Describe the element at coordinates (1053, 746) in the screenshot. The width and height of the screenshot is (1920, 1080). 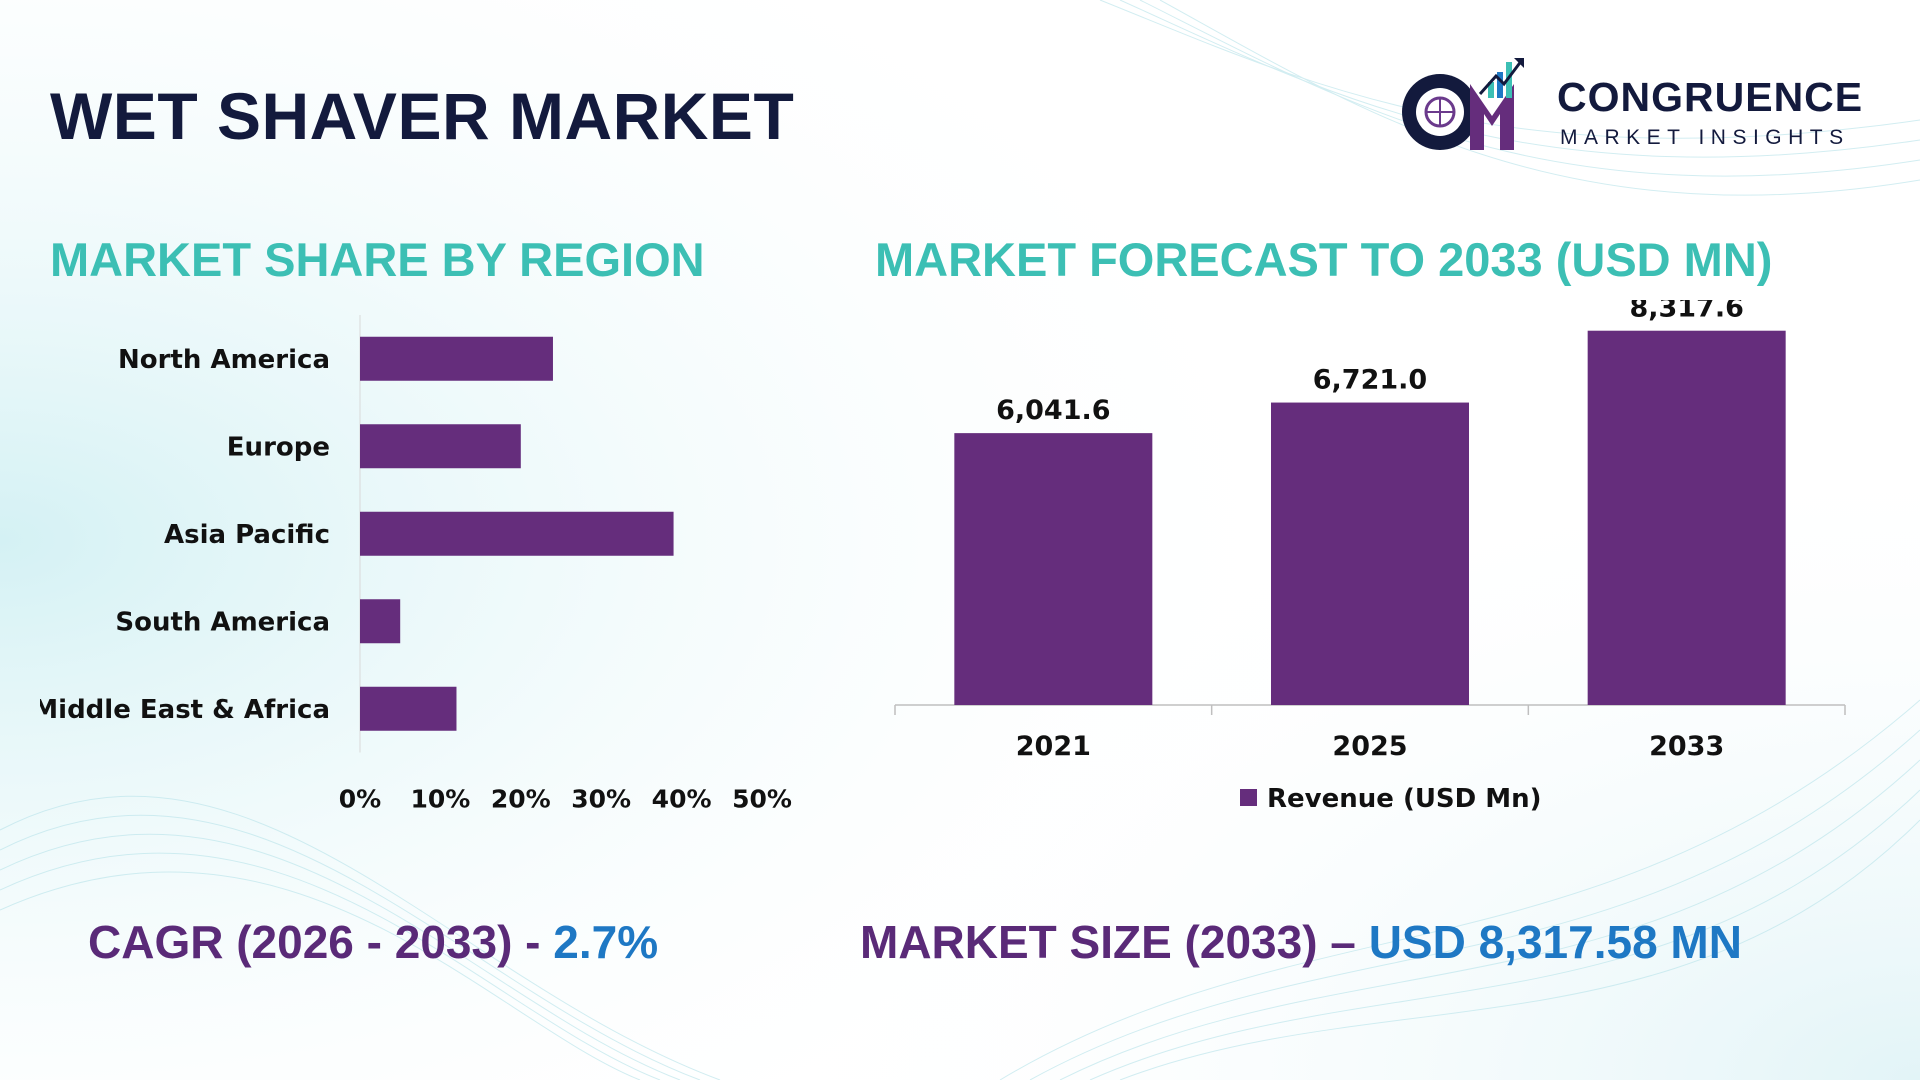
I see `category-label: 2021` at that location.